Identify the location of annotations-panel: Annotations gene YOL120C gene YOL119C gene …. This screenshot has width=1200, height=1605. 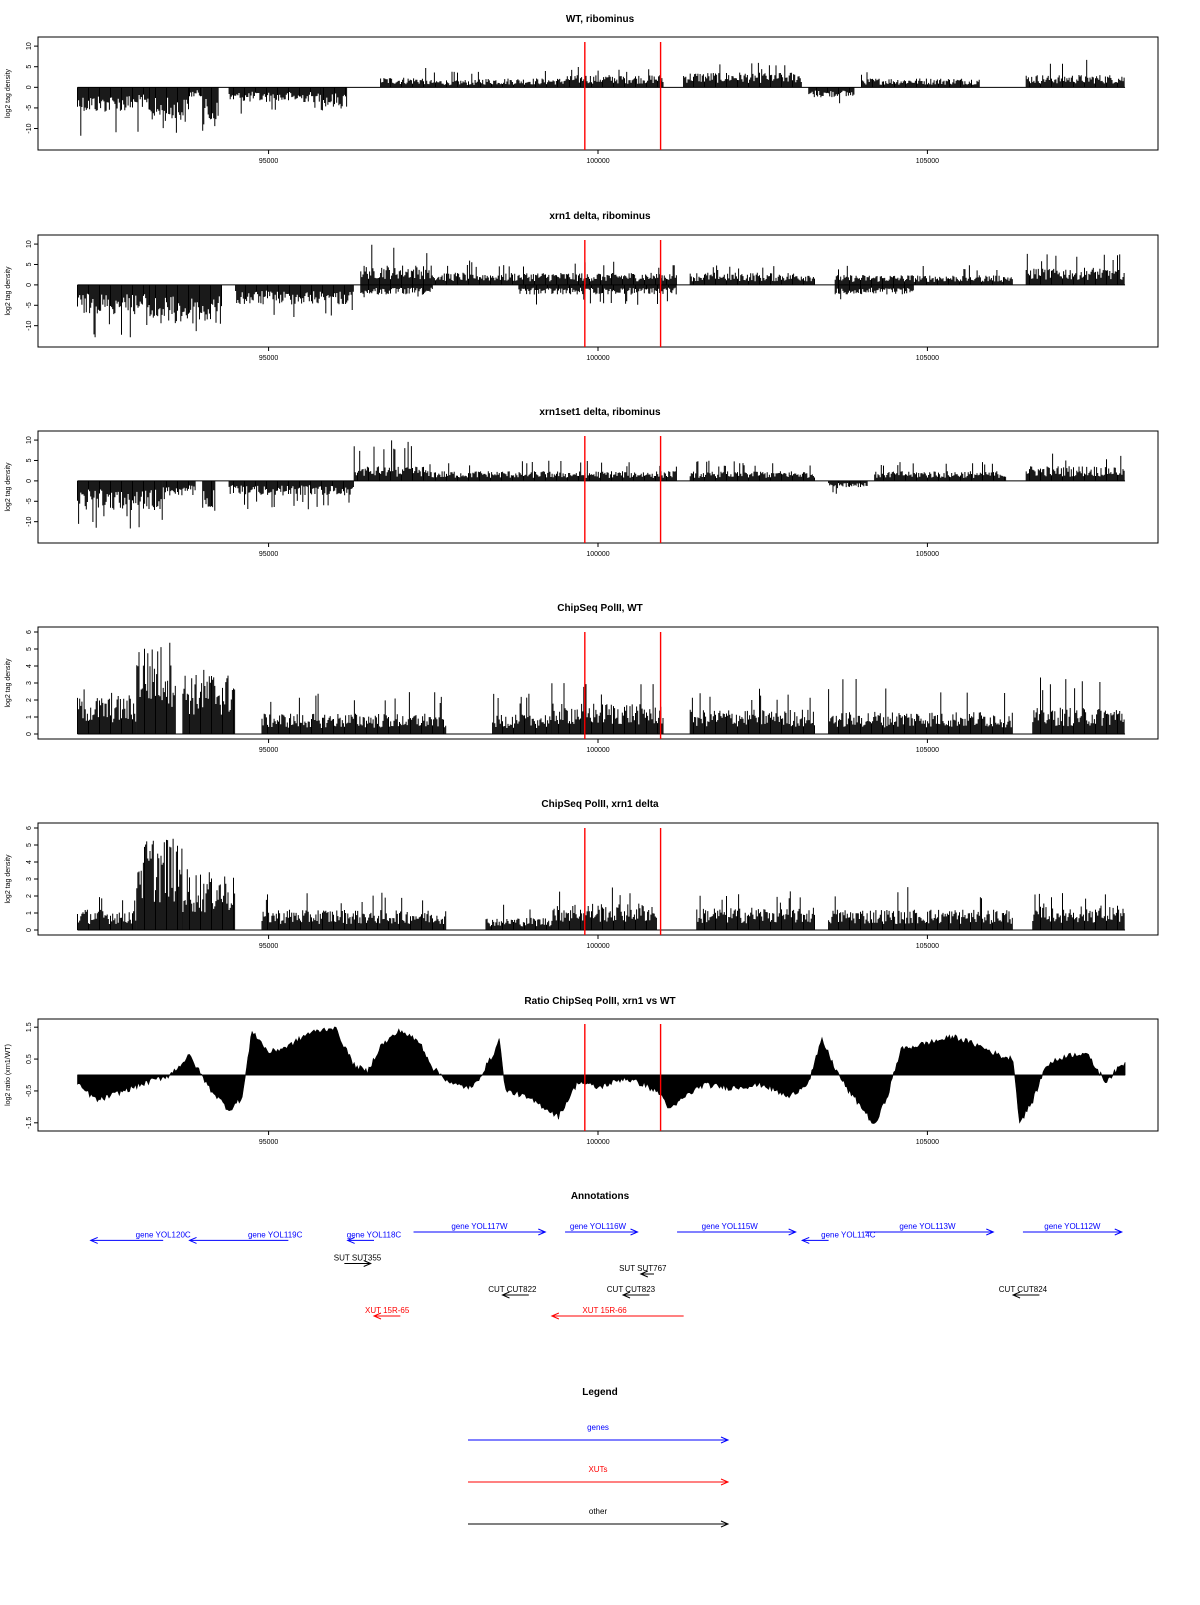
(606, 1255).